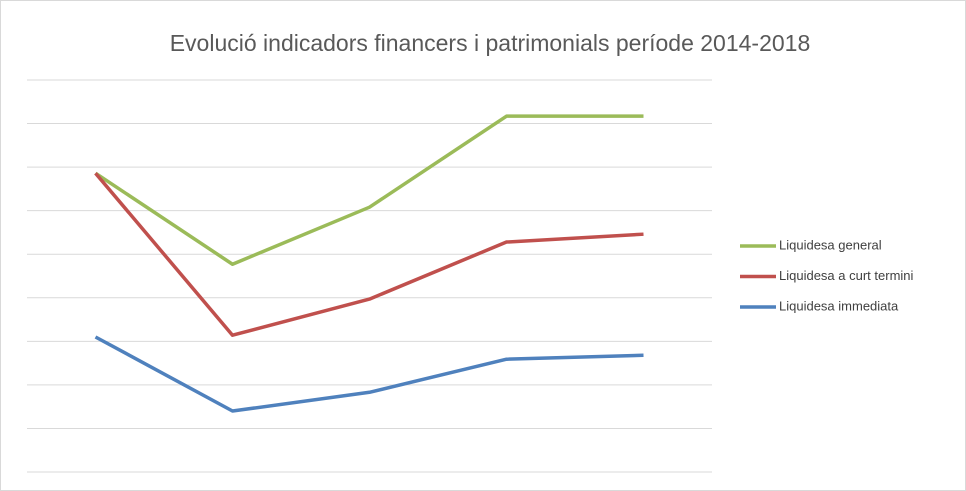  I want to click on legend-label: Liquidesa a curt termini, so click(846, 275).